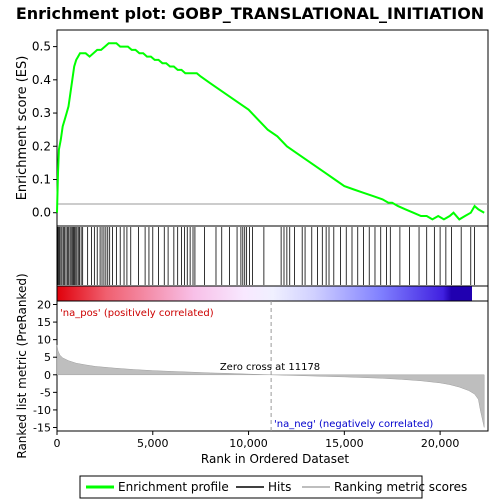 This screenshot has height=500, width=500. I want to click on hits-panel, so click(272, 256).